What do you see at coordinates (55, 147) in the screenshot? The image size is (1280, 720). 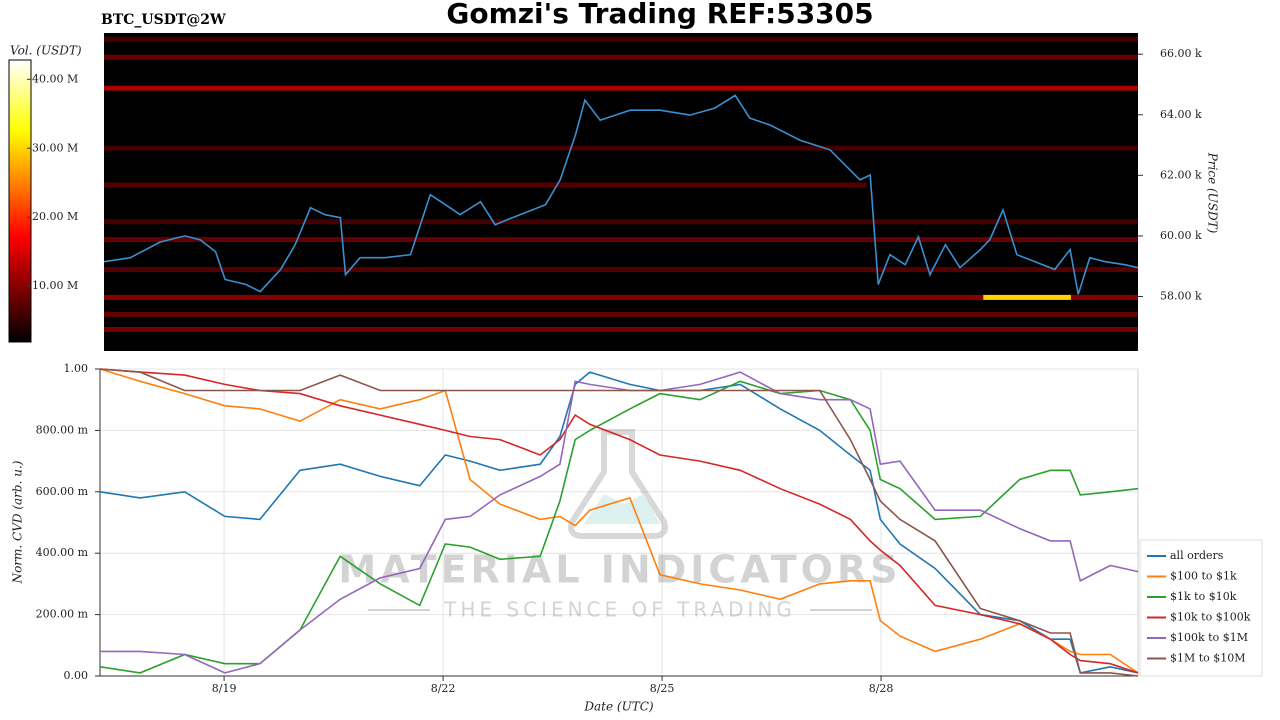 I see `colorbar-tick-label: 30.00 M` at bounding box center [55, 147].